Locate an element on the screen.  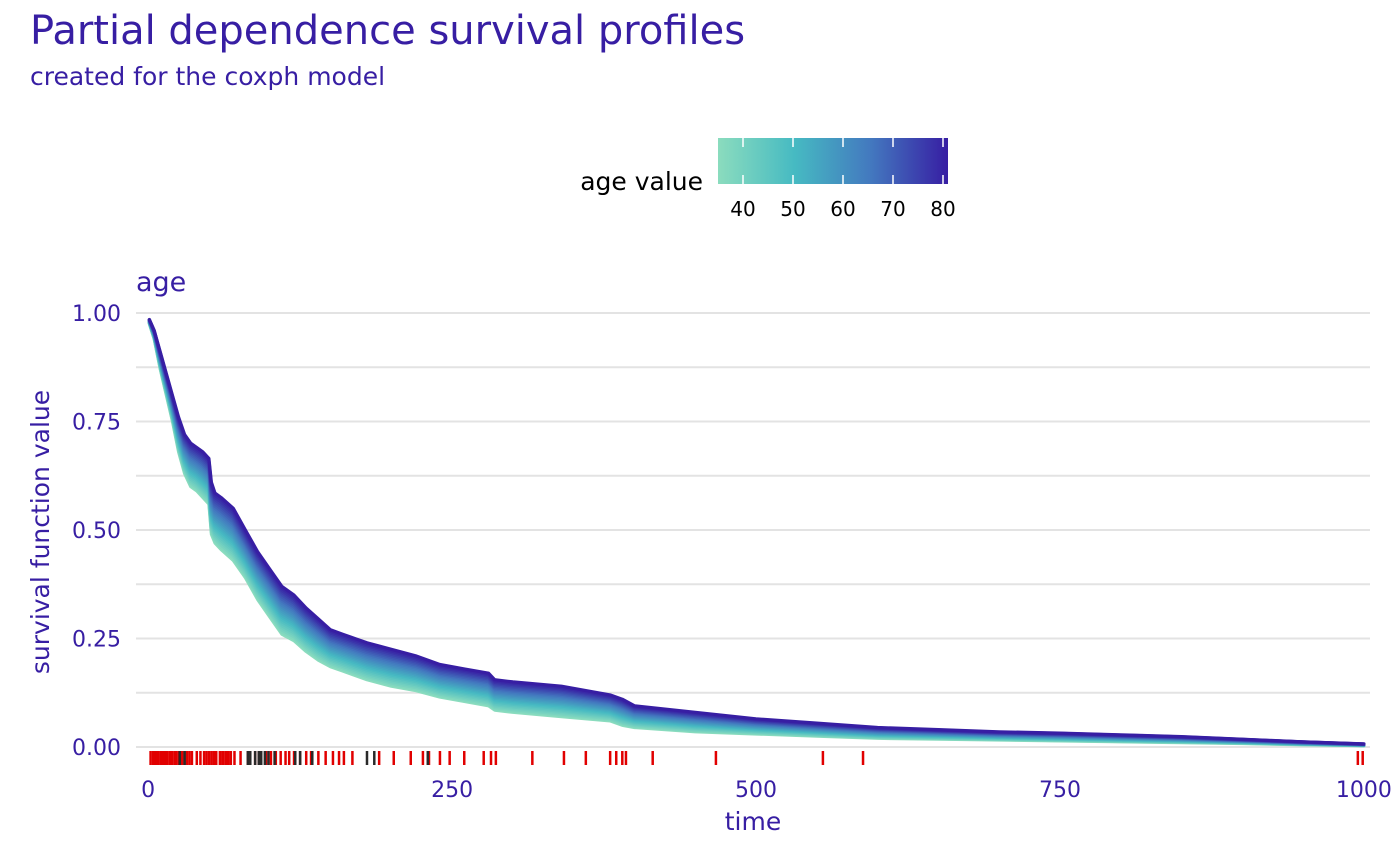
x-tick-label: 500 is located at coordinates (756, 790).